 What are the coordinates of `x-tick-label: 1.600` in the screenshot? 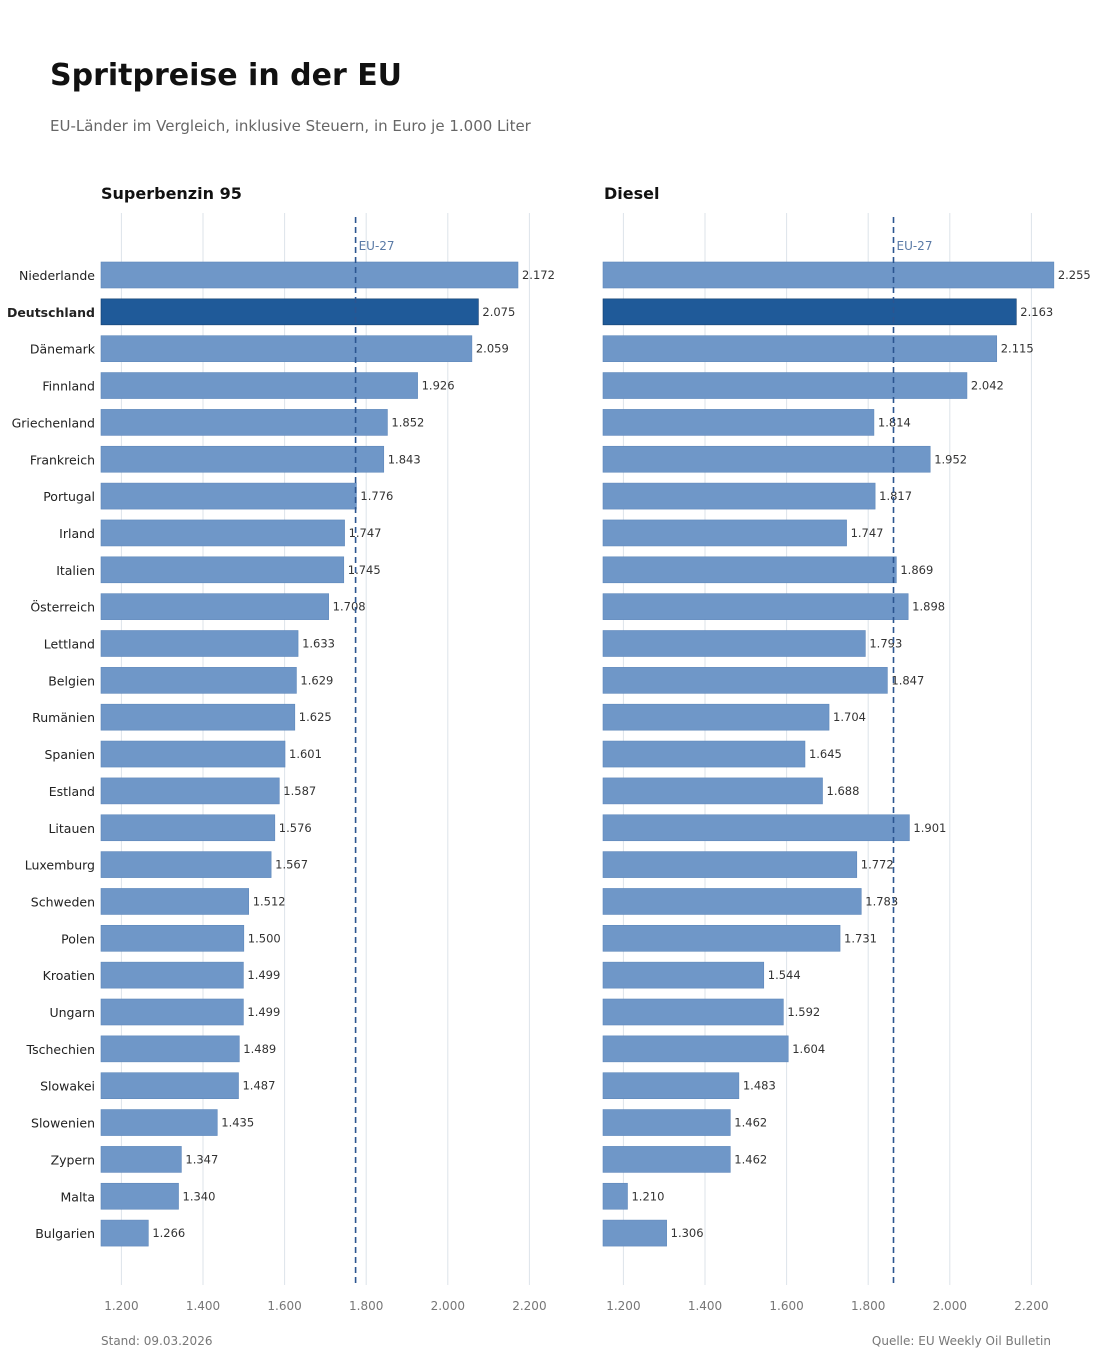 It's located at (786, 1306).